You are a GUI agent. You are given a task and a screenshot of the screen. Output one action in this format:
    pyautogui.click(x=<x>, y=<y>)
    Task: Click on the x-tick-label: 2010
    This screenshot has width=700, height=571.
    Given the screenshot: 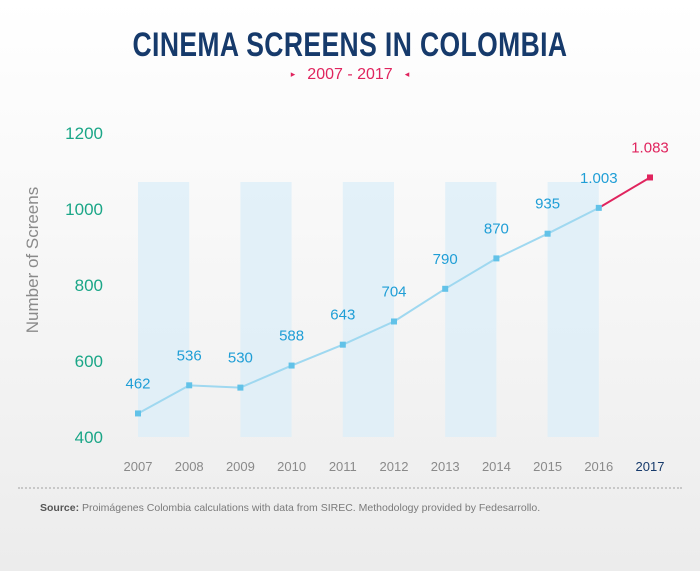 What is the action you would take?
    pyautogui.click(x=291, y=466)
    